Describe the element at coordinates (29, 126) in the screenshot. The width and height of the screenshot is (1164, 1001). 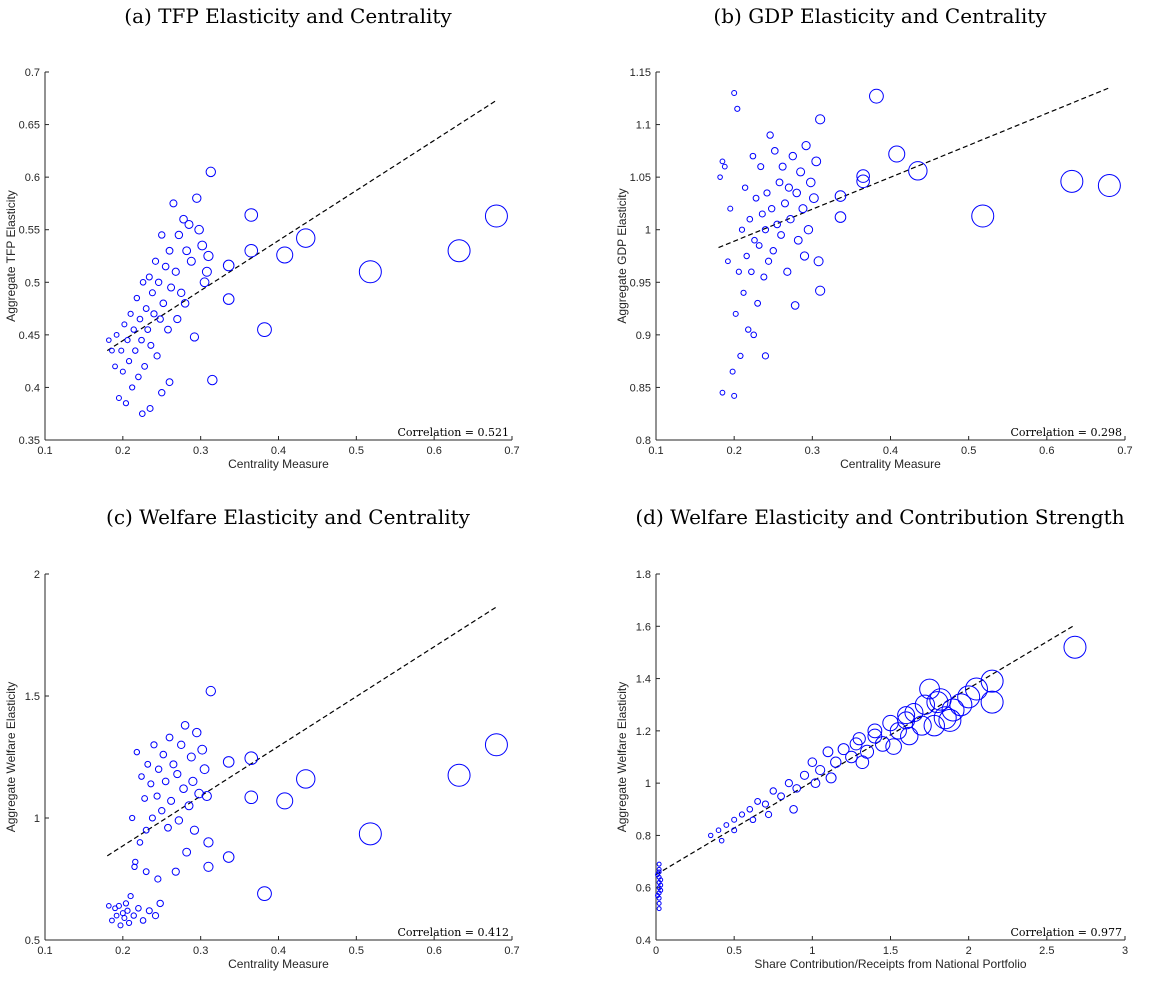
I see `y-tick-label: 0.65` at that location.